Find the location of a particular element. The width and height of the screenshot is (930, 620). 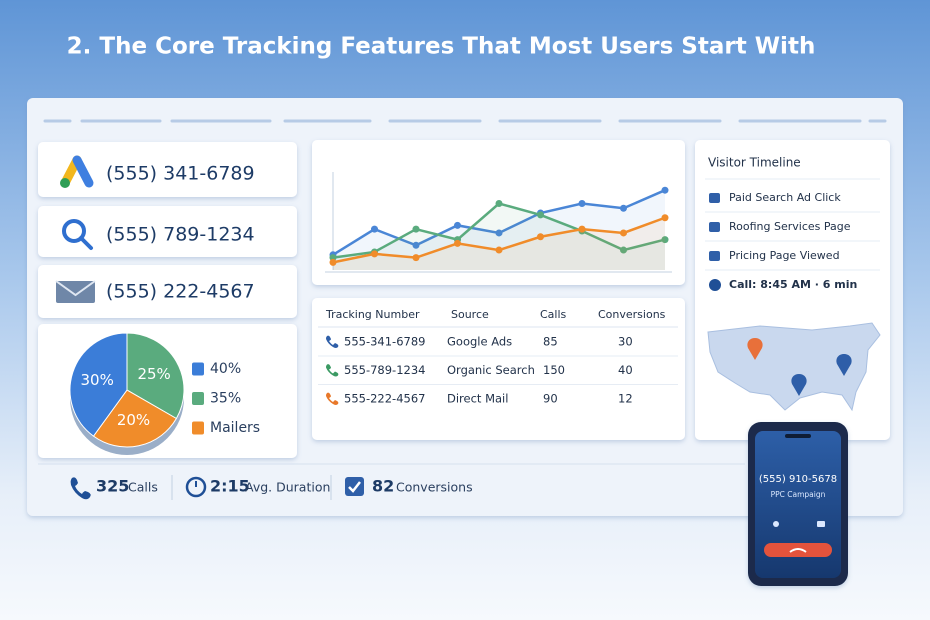

pie-label: 30% is located at coordinates (97, 380).